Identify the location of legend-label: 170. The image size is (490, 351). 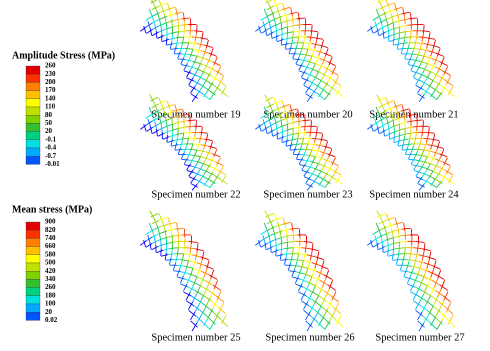
(50, 90).